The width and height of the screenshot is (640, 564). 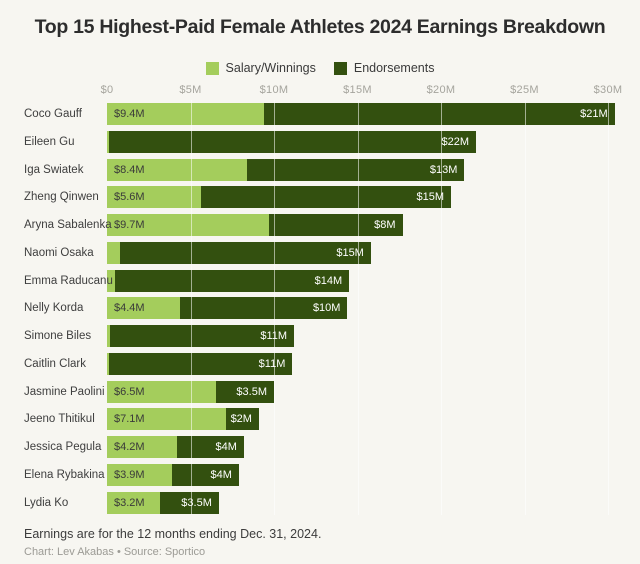 I want to click on athlete-name-label: Aryna Sabalenka, so click(x=68, y=225).